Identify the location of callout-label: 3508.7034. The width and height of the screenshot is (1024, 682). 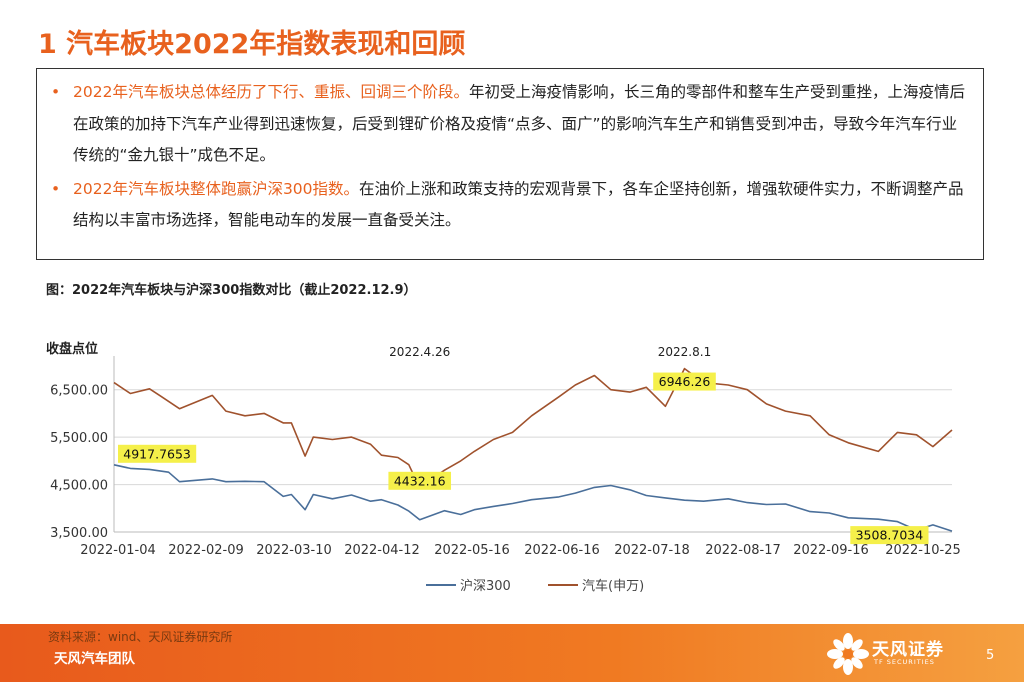
(890, 535).